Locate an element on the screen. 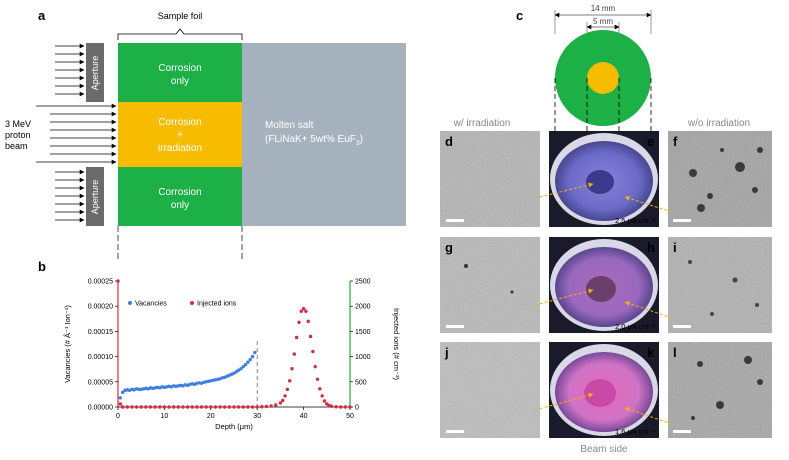 The width and height of the screenshot is (789, 460). panel-label-j: j is located at coordinates (446, 352).